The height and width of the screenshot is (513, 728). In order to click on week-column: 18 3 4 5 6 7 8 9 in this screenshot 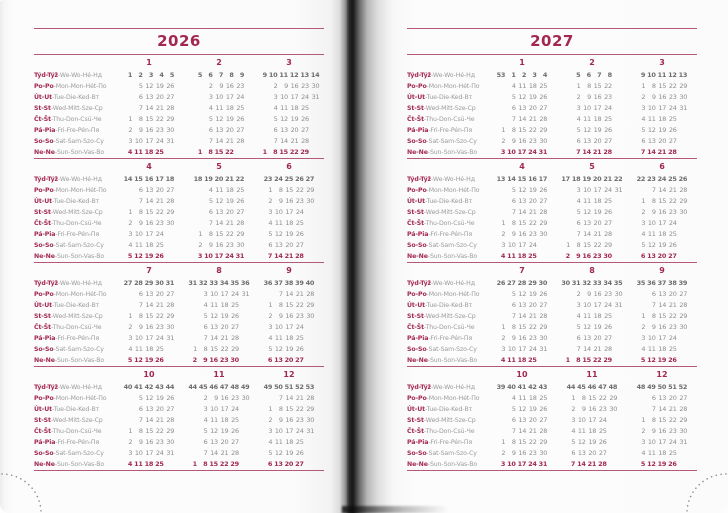, I will do `click(576, 218)`.